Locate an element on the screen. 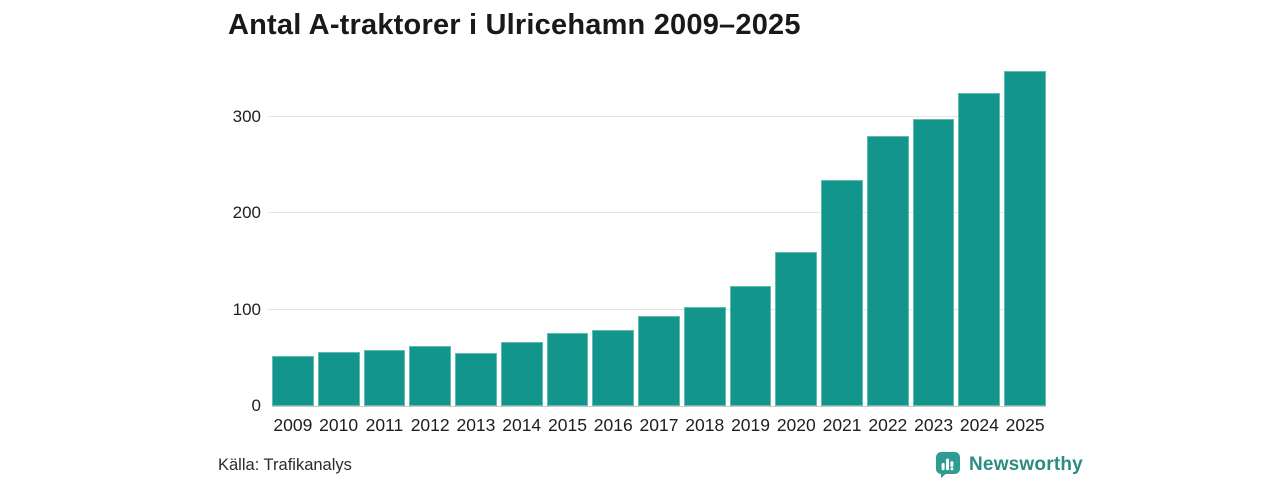 The width and height of the screenshot is (1280, 480). x-tick-label-2013: 2013 is located at coordinates (476, 425).